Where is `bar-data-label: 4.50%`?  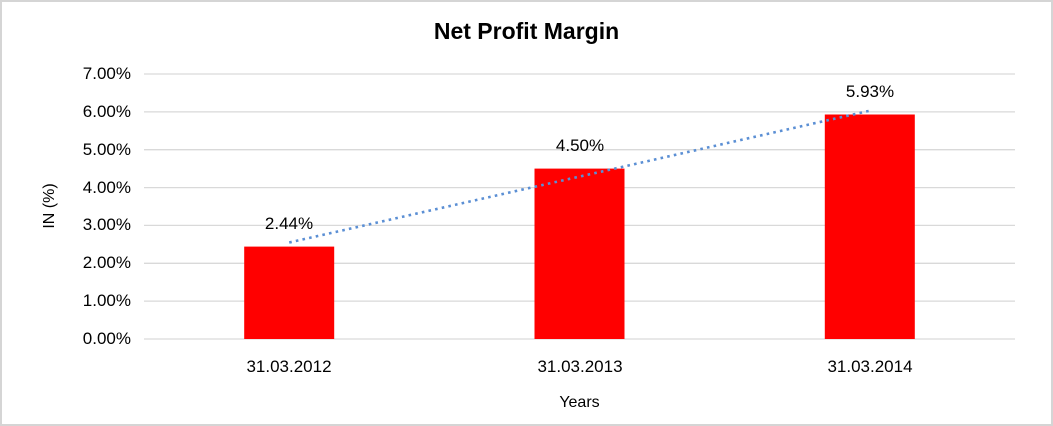
bar-data-label: 4.50% is located at coordinates (580, 145).